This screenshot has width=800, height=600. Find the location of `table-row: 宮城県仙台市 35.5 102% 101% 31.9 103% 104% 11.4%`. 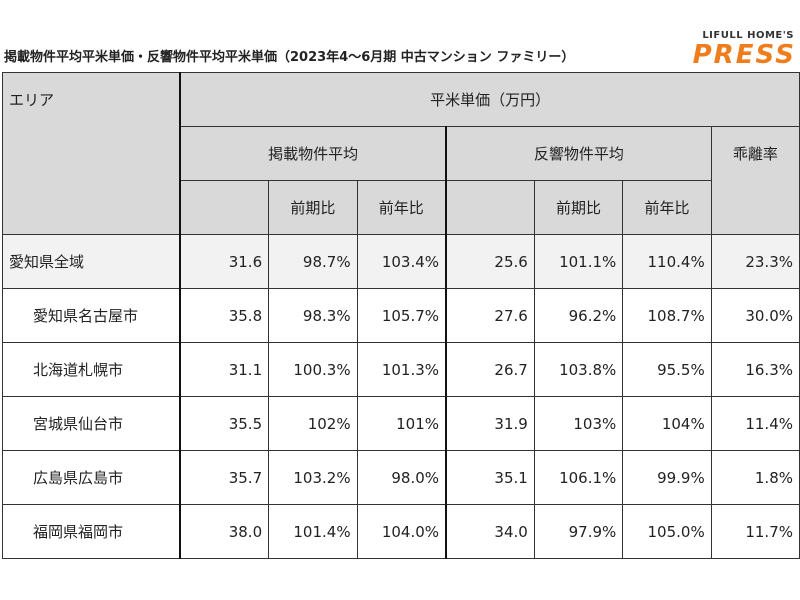

table-row: 宮城県仙台市 35.5 102% 101% 31.9 103% 104% 11.4% is located at coordinates (401, 423).